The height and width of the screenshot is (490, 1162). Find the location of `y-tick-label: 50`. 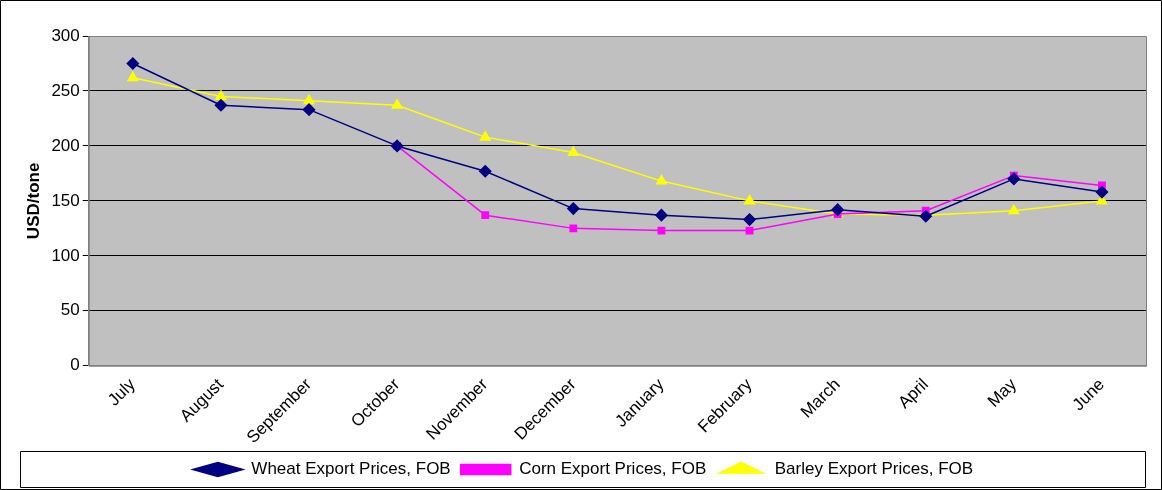

y-tick-label: 50 is located at coordinates (70, 310).